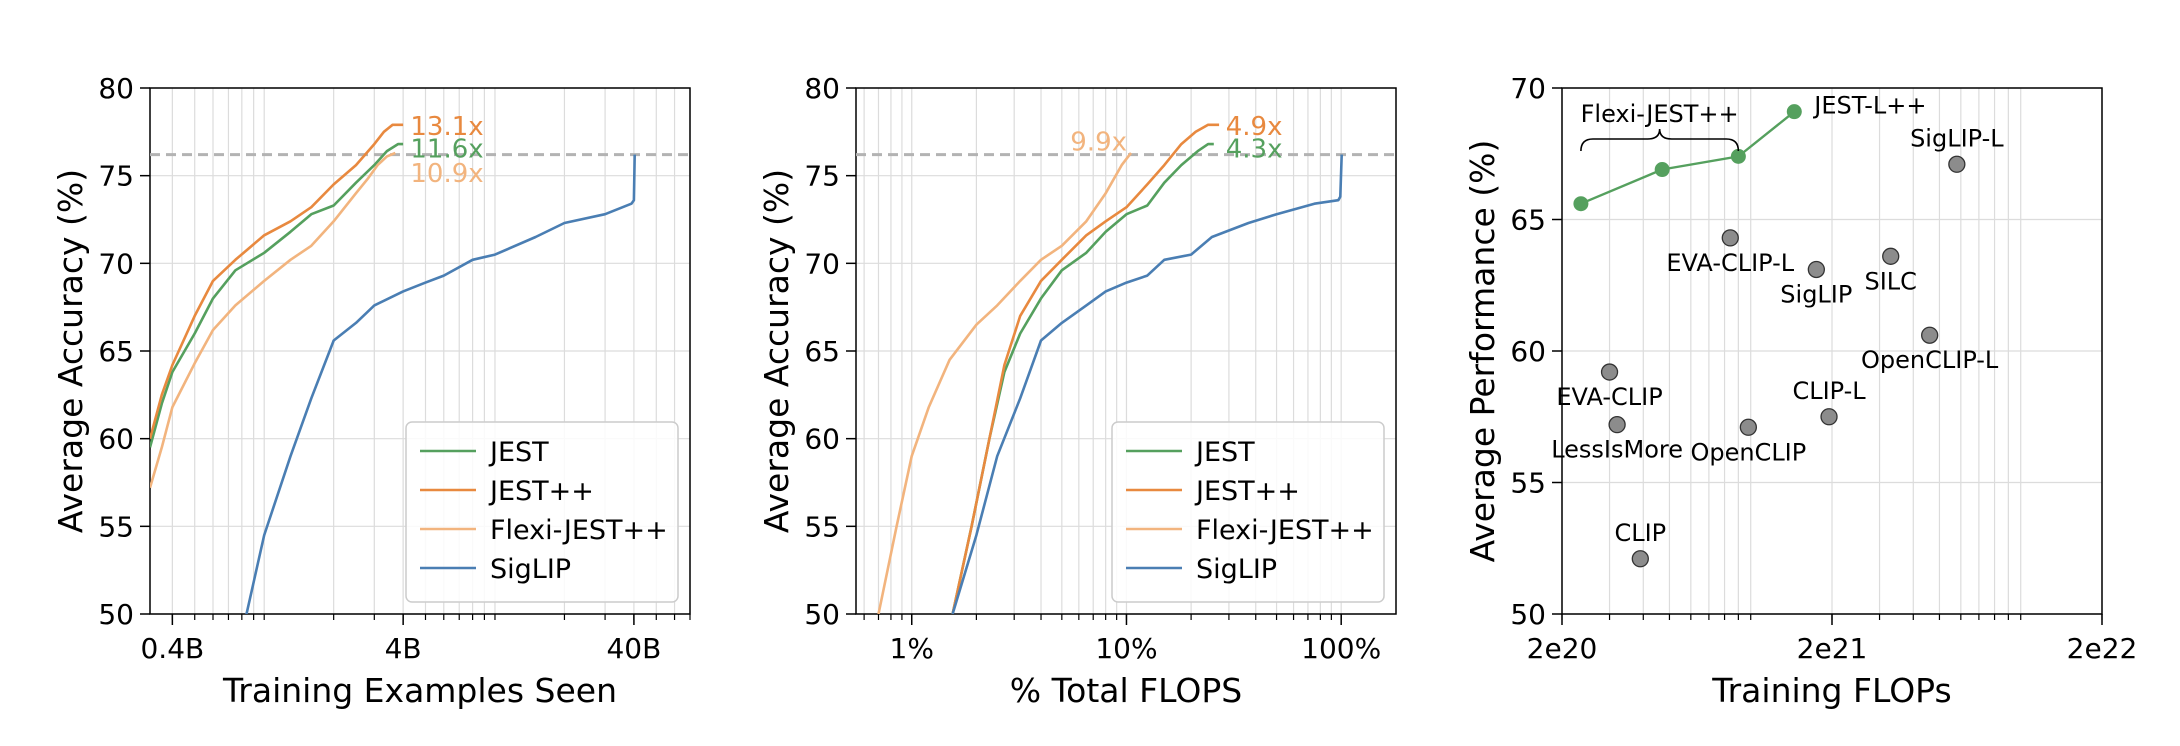 This screenshot has width=2180, height=746. Describe the element at coordinates (912, 648) in the screenshot. I see `x-tick-label: 1%` at that location.